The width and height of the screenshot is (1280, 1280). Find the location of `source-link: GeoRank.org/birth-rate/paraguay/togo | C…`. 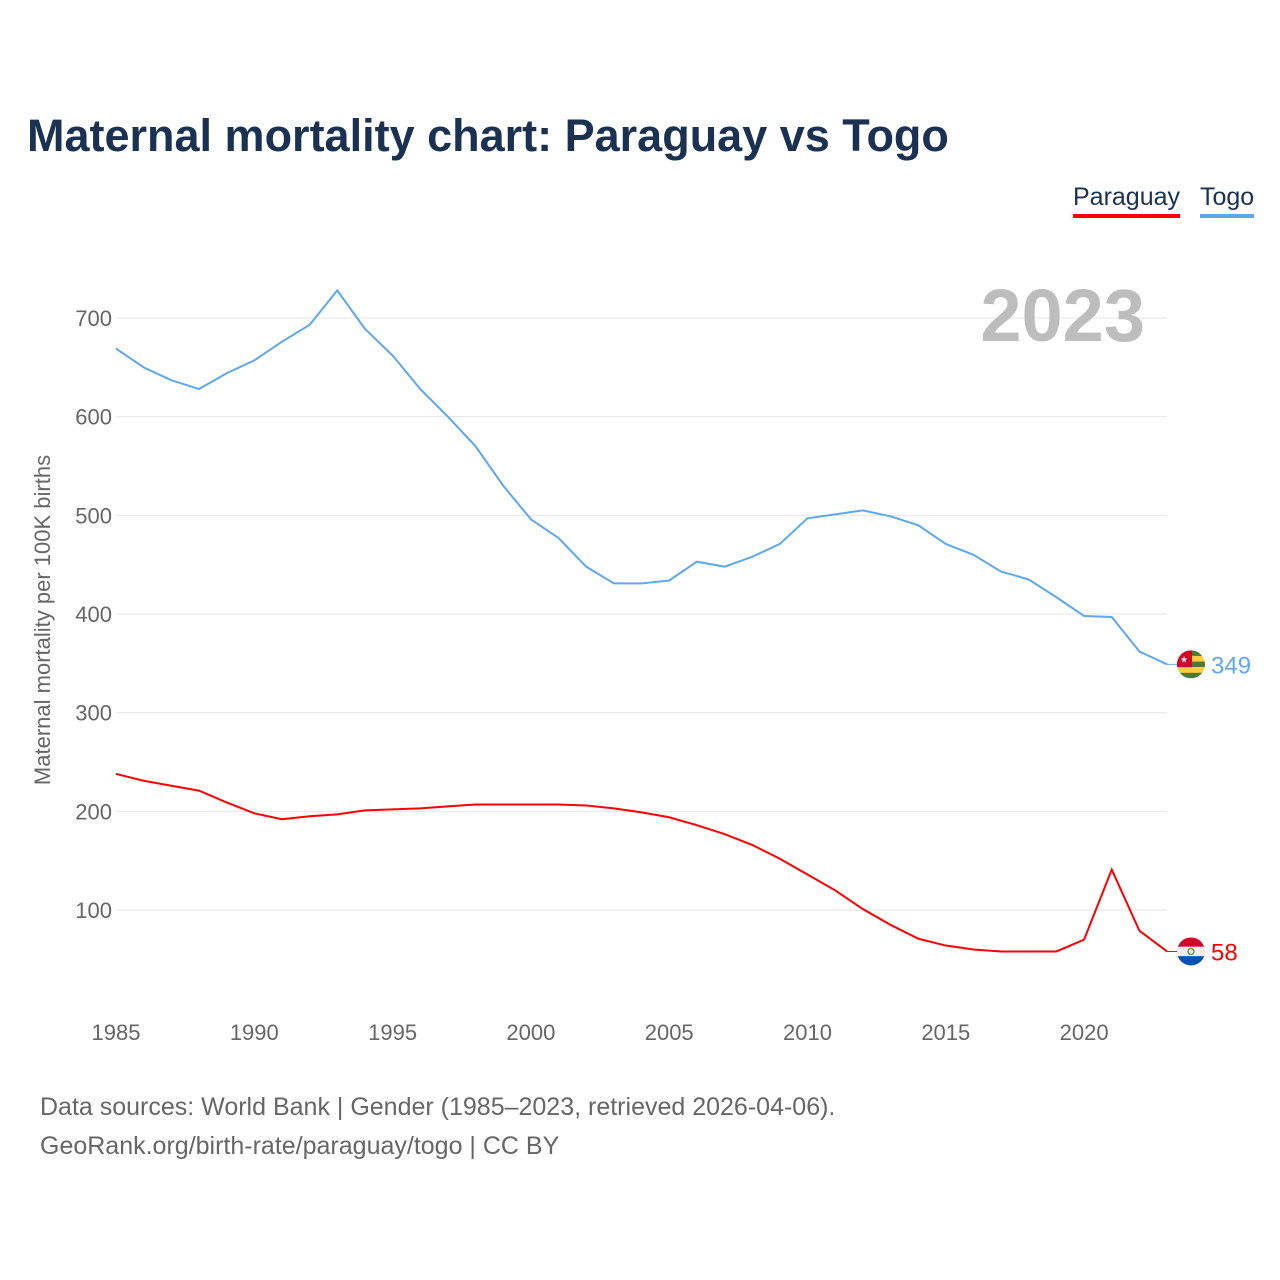

source-link: GeoRank.org/birth-rate/paraguay/togo | C… is located at coordinates (300, 1146).